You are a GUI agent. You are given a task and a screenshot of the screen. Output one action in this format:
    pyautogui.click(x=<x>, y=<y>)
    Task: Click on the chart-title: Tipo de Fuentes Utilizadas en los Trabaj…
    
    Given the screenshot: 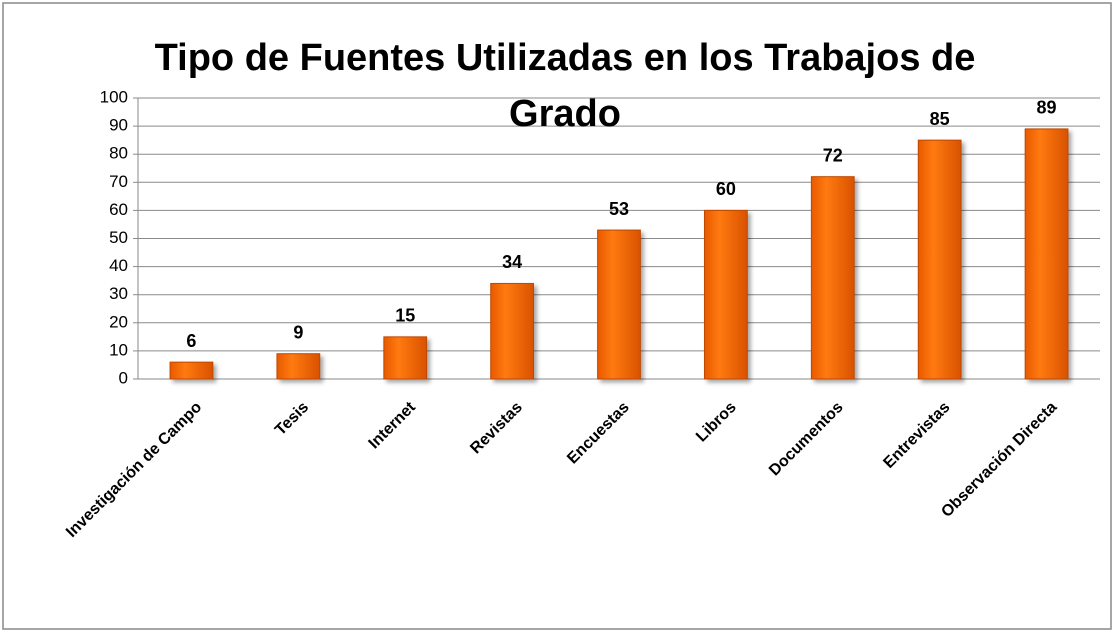 What is the action you would take?
    pyautogui.click(x=565, y=86)
    